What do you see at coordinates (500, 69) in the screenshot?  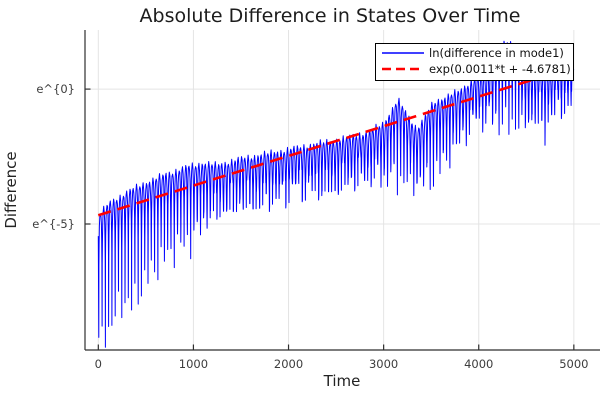 I see `legend-label-exp-fit: exp(0.0011*t + -4.6781)` at bounding box center [500, 69].